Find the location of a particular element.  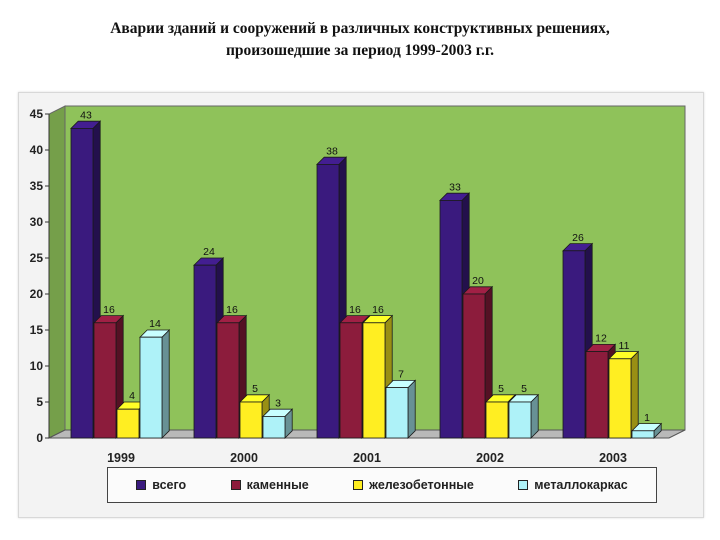

data-label: 12 is located at coordinates (601, 339).